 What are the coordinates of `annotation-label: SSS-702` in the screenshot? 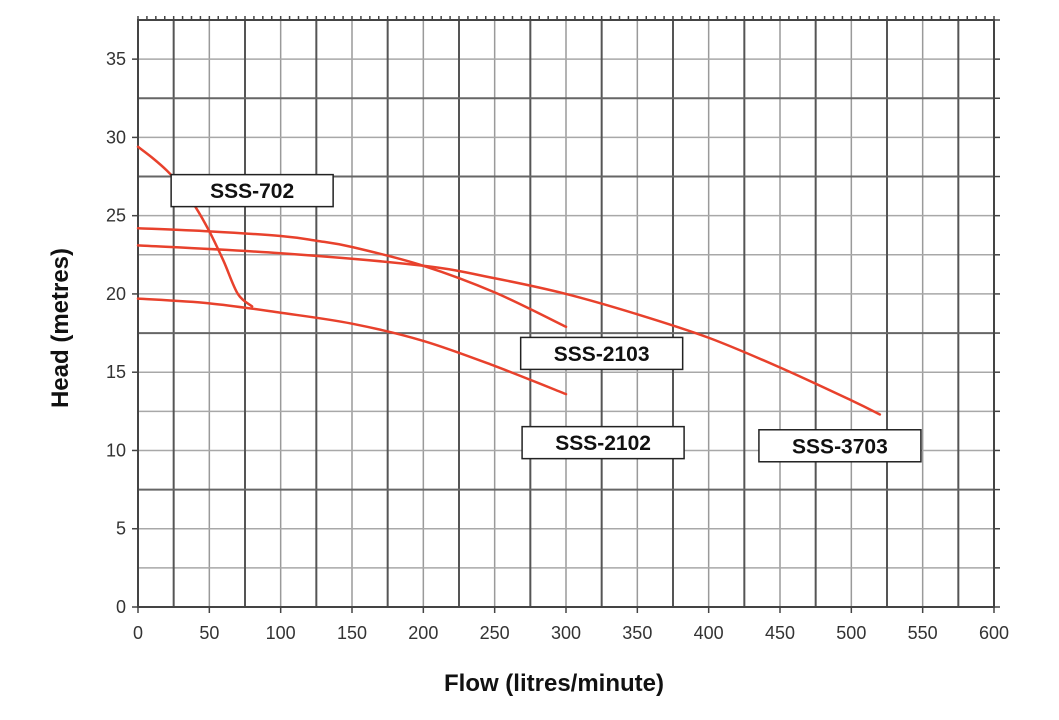 It's located at (252, 191).